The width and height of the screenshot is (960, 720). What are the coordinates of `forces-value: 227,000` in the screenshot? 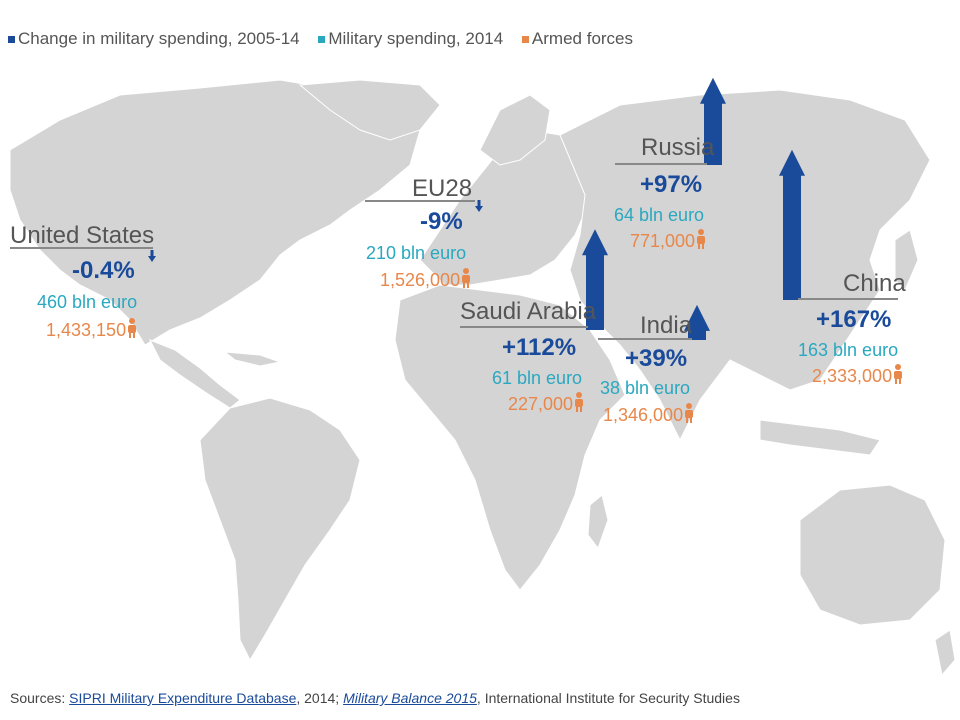 It's located at (541, 404).